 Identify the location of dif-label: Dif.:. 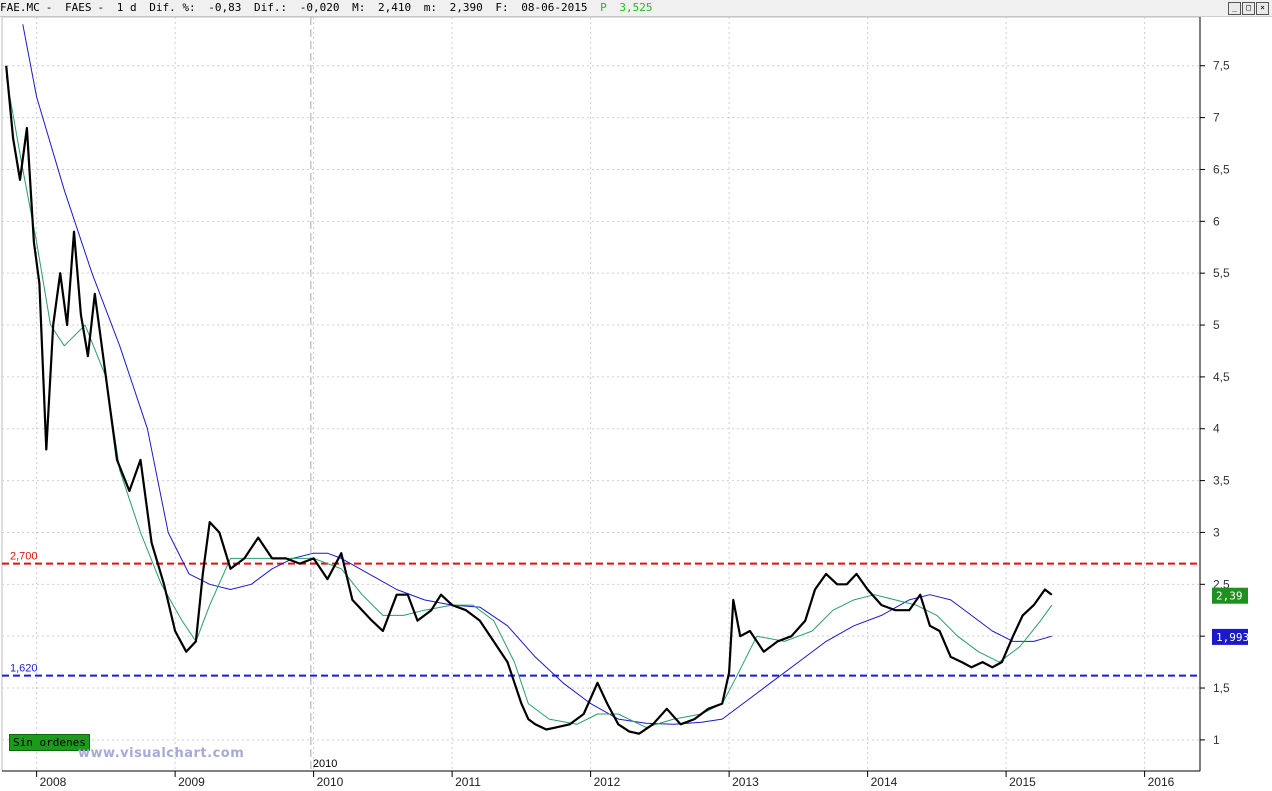
(270, 7).